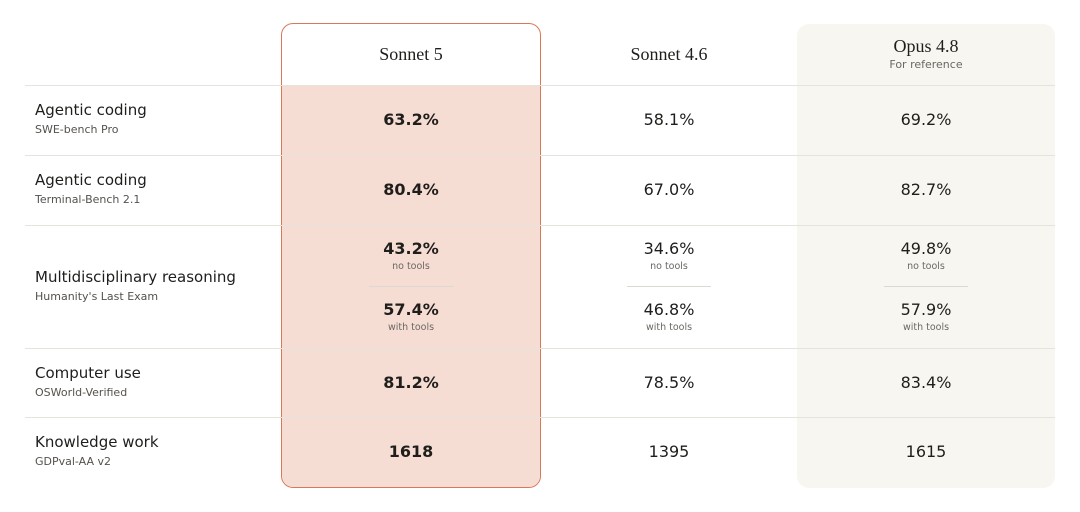 The height and width of the screenshot is (512, 1080). Describe the element at coordinates (669, 189) in the screenshot. I see `cell-value: 67.0%` at that location.